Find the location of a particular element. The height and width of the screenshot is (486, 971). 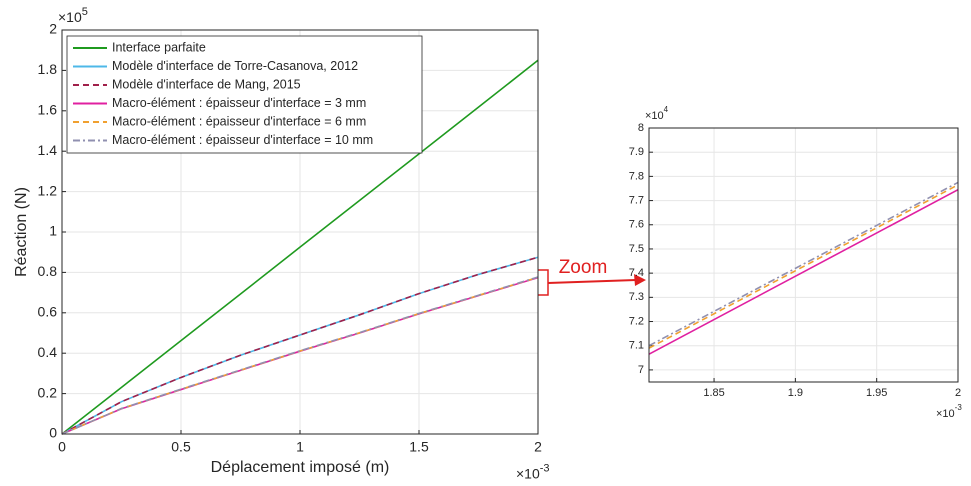

y-tick-label: 0.4 is located at coordinates (48, 352).